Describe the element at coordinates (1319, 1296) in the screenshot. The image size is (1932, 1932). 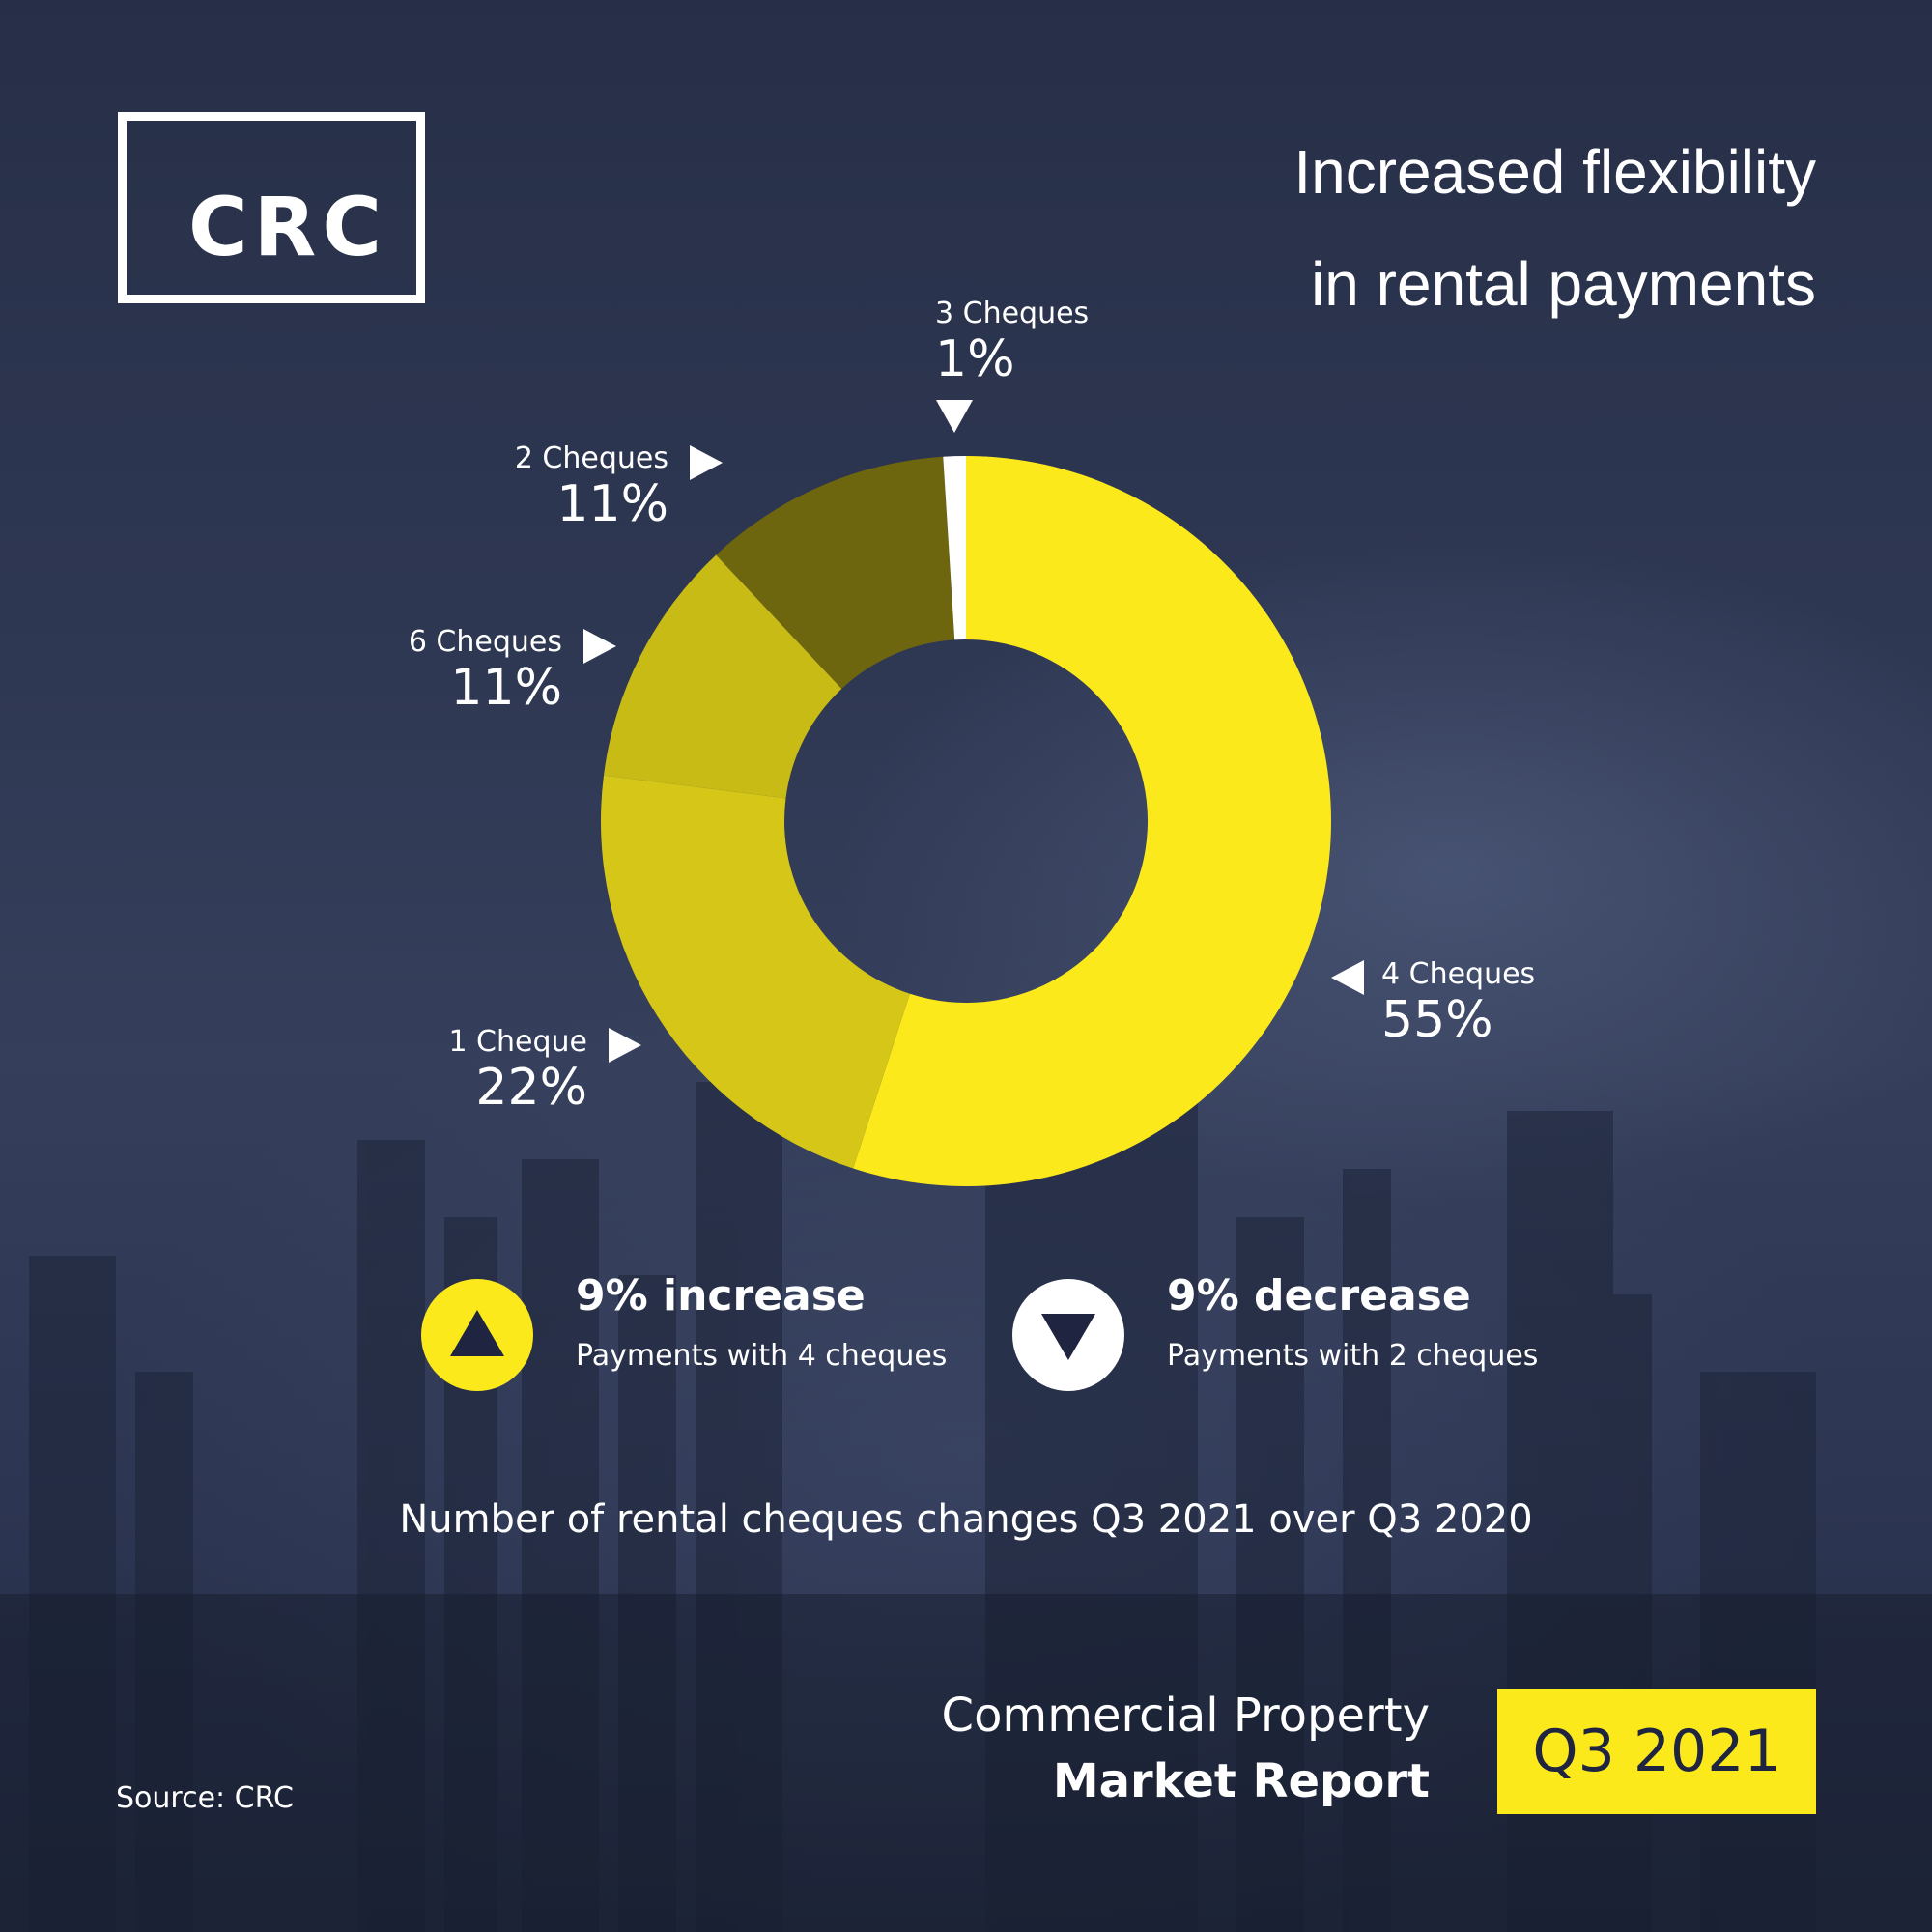
I see `decrease-headline: 9% decrease` at that location.